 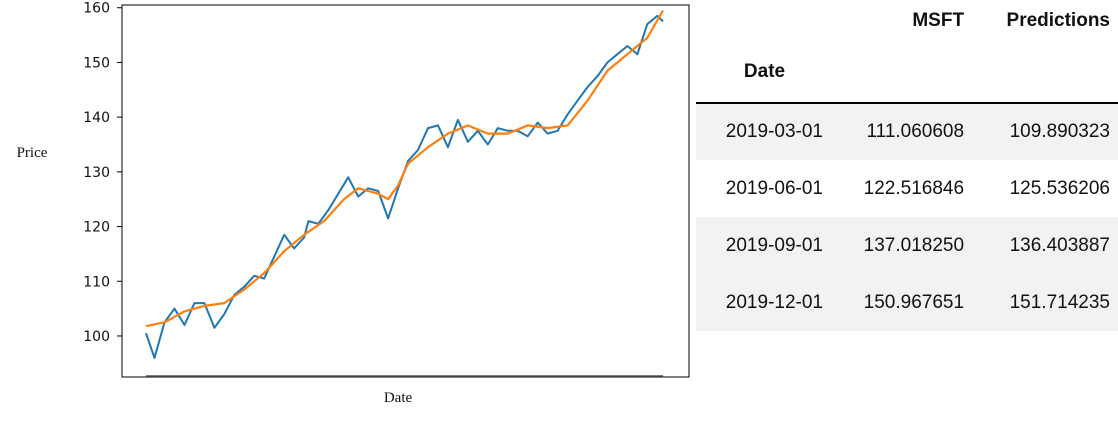 What do you see at coordinates (96, 337) in the screenshot?
I see `y-tick-label: 100` at bounding box center [96, 337].